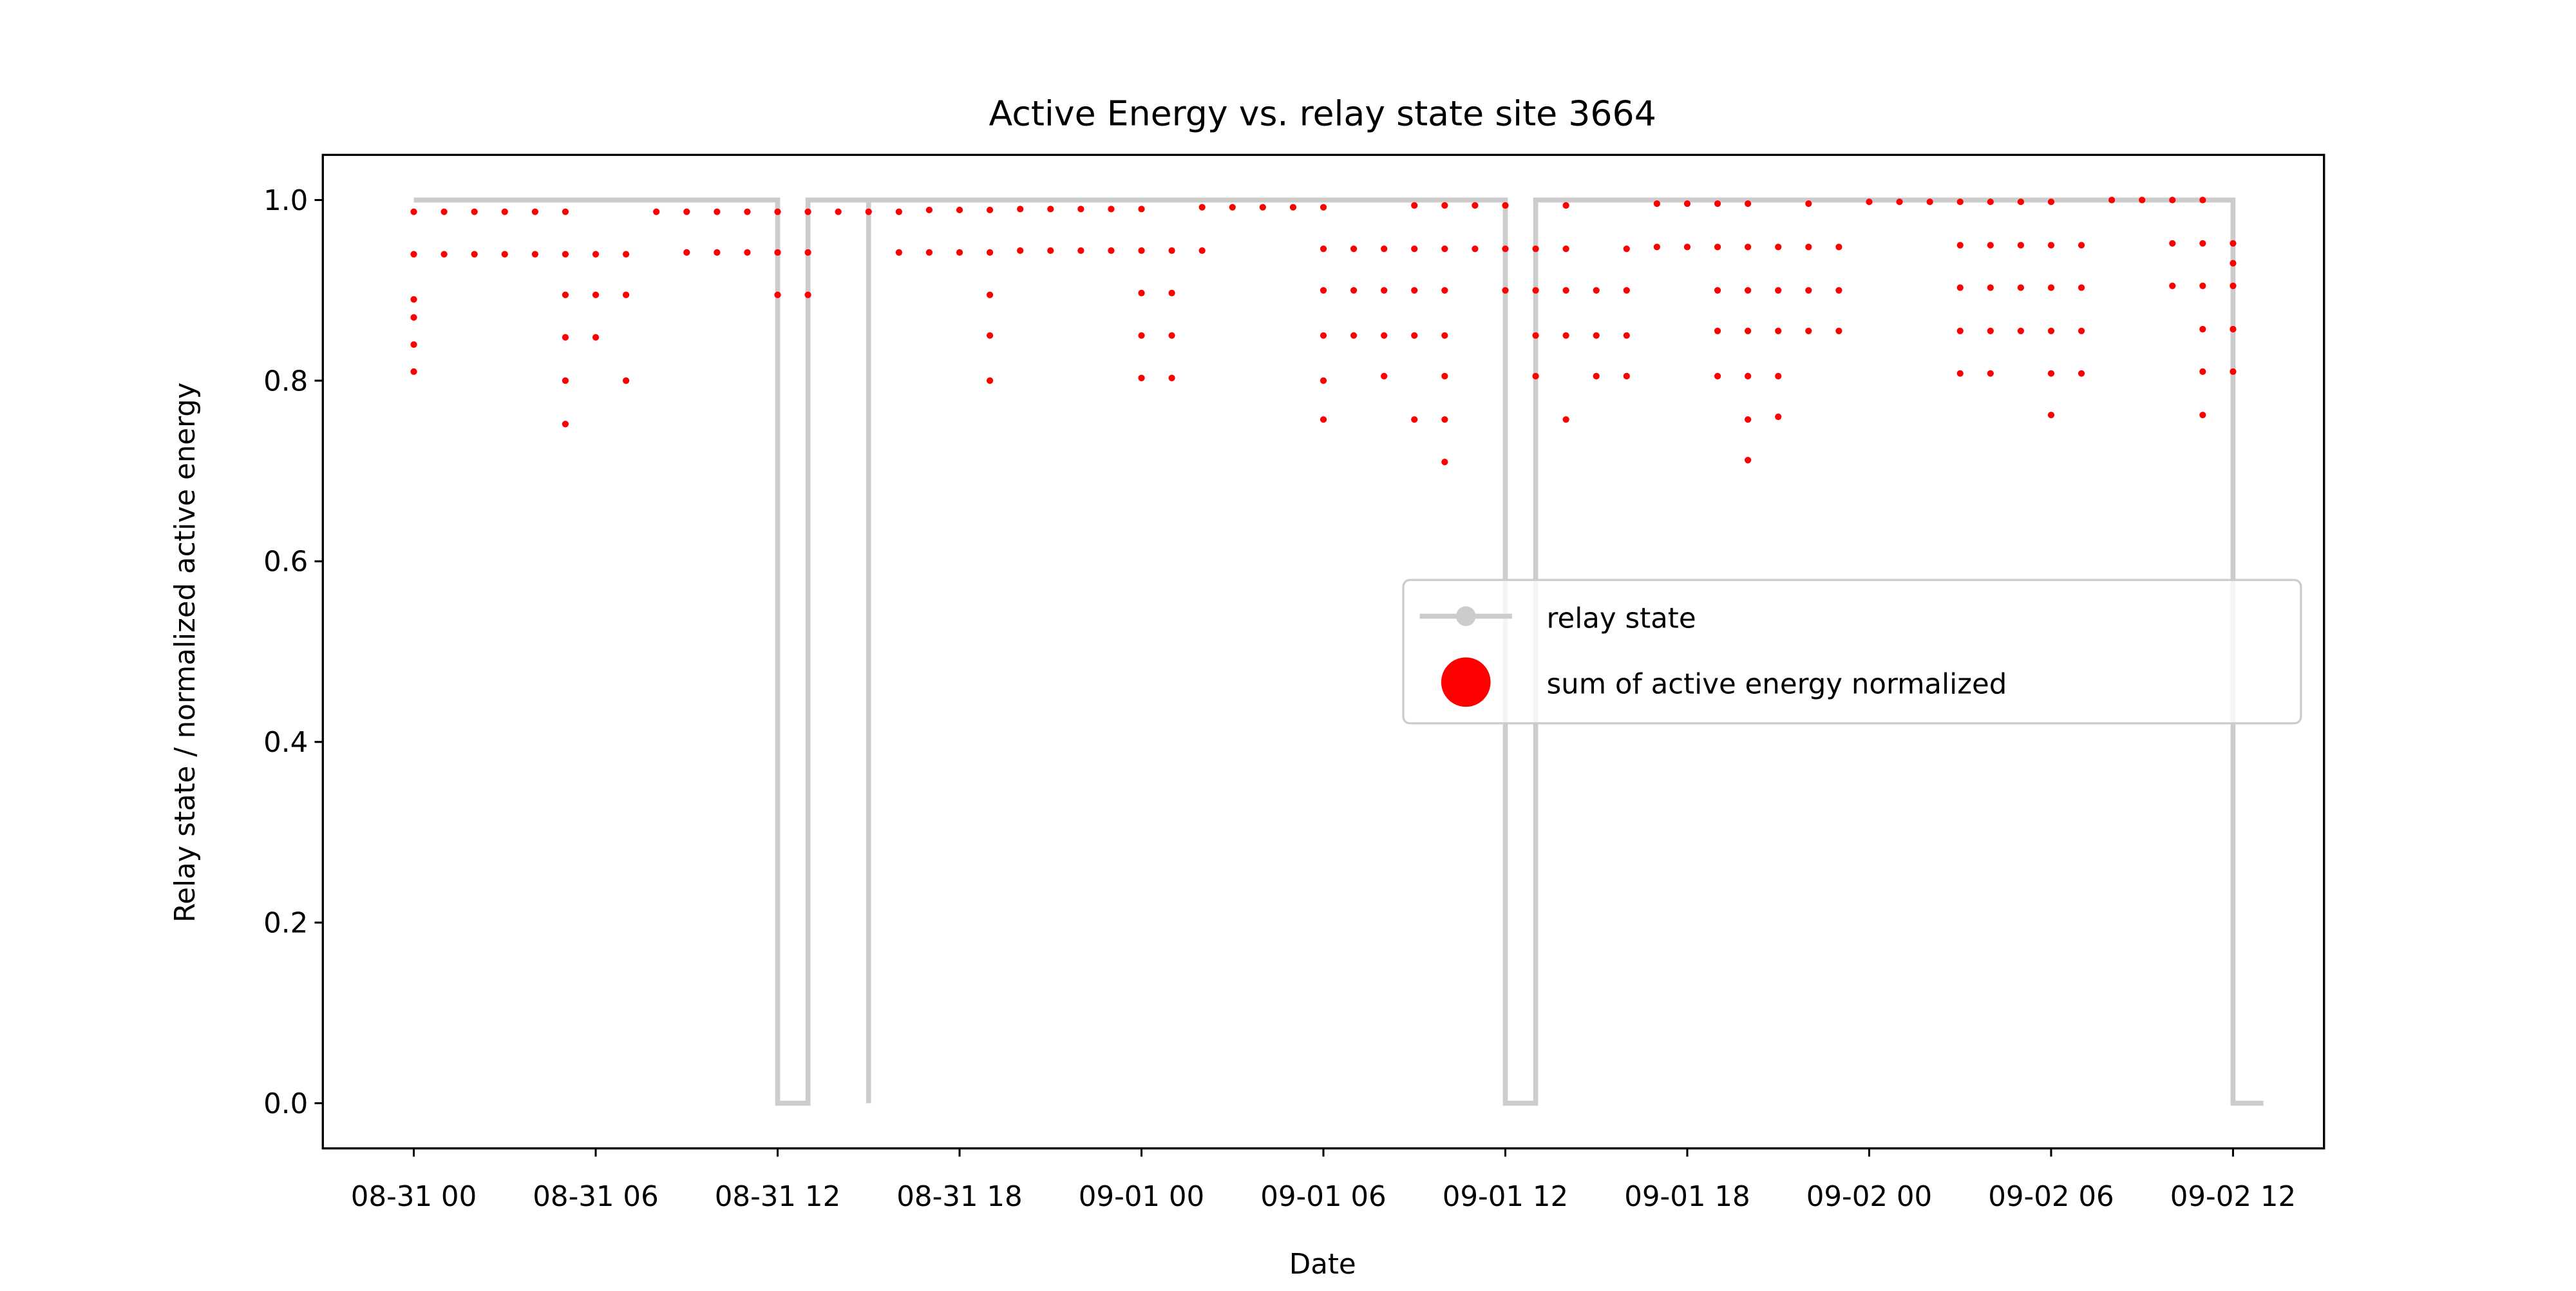 The image size is (2576, 1291). Describe the element at coordinates (1466, 682) in the screenshot. I see `legend-marker` at that location.